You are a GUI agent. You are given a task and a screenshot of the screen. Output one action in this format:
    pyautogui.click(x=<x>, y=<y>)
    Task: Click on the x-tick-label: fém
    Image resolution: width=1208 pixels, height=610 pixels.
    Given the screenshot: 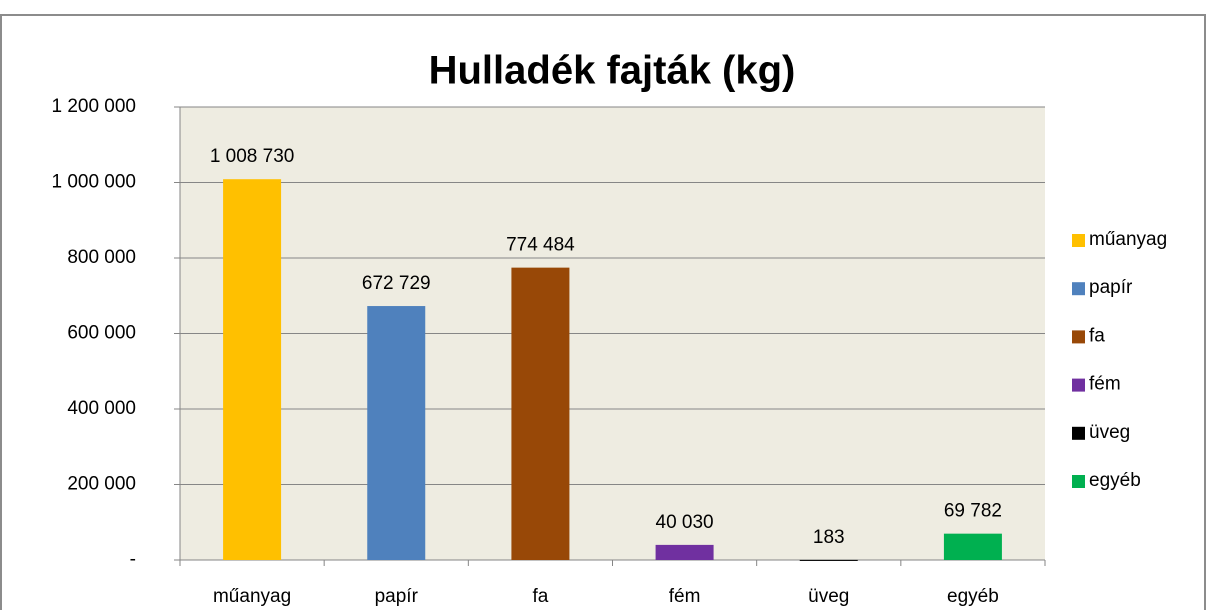 What is the action you would take?
    pyautogui.click(x=685, y=596)
    